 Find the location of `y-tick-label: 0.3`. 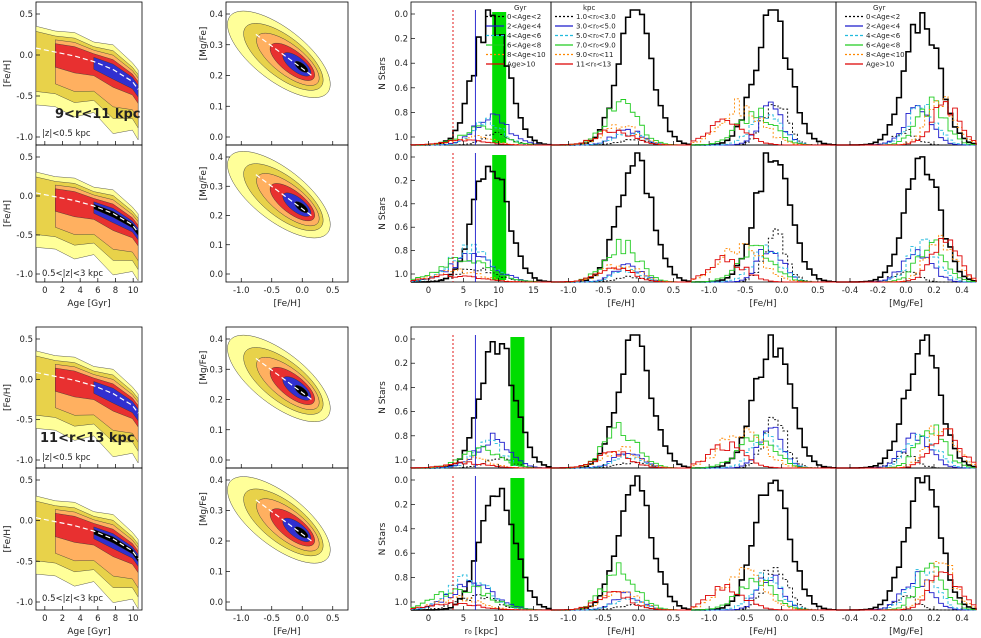

y-tick-label: 0.3 is located at coordinates (216, 46).